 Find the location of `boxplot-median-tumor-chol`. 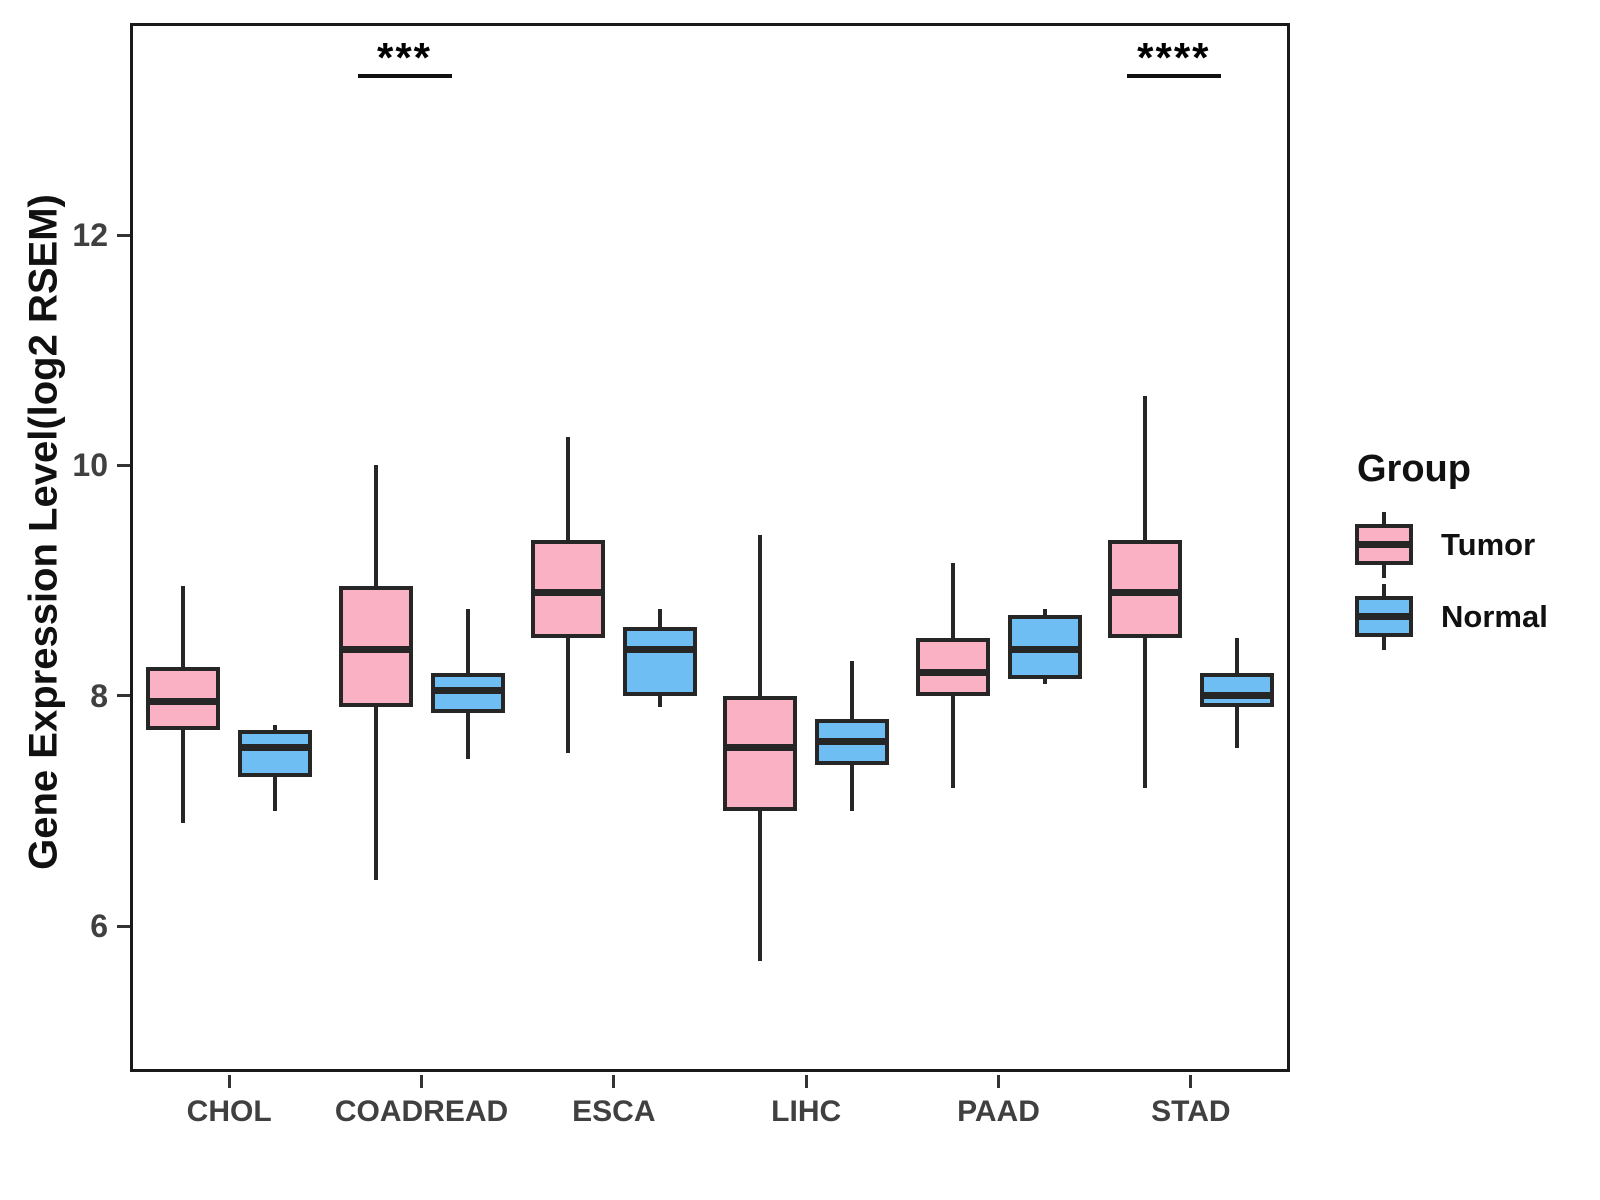

boxplot-median-tumor-chol is located at coordinates (183, 702).